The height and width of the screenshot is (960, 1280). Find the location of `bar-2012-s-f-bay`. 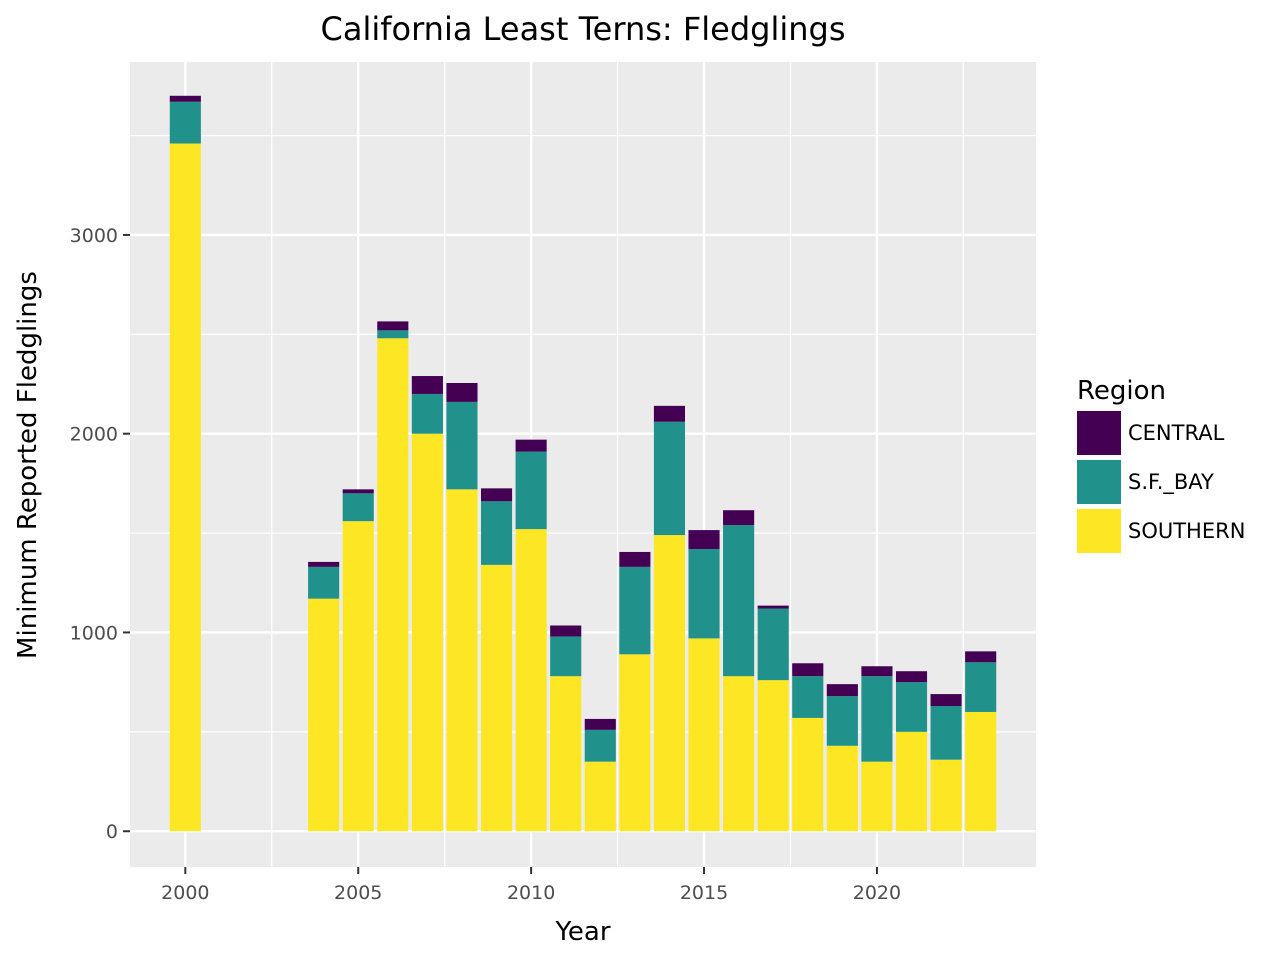

bar-2012-s-f-bay is located at coordinates (600, 745).